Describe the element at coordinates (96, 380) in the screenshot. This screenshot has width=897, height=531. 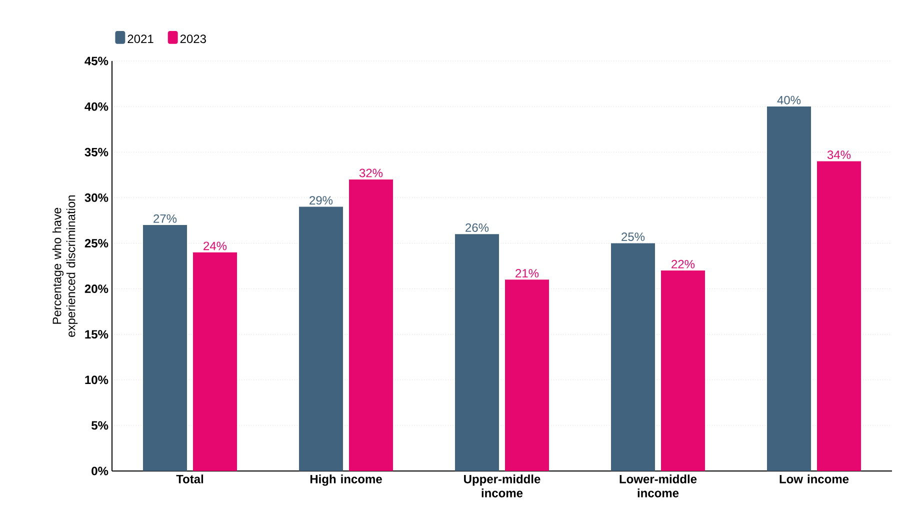
I see `y-tick-label: 10%` at that location.